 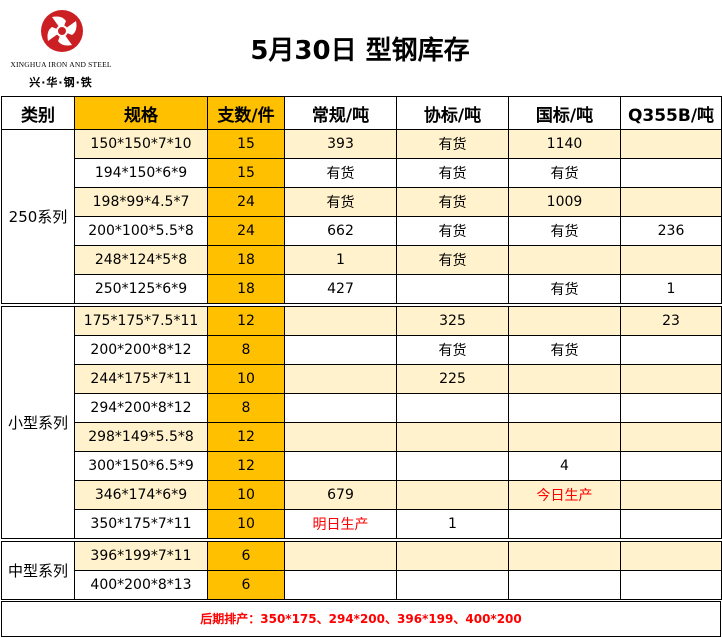 I want to click on category-cell: 250系列, so click(x=38, y=216).